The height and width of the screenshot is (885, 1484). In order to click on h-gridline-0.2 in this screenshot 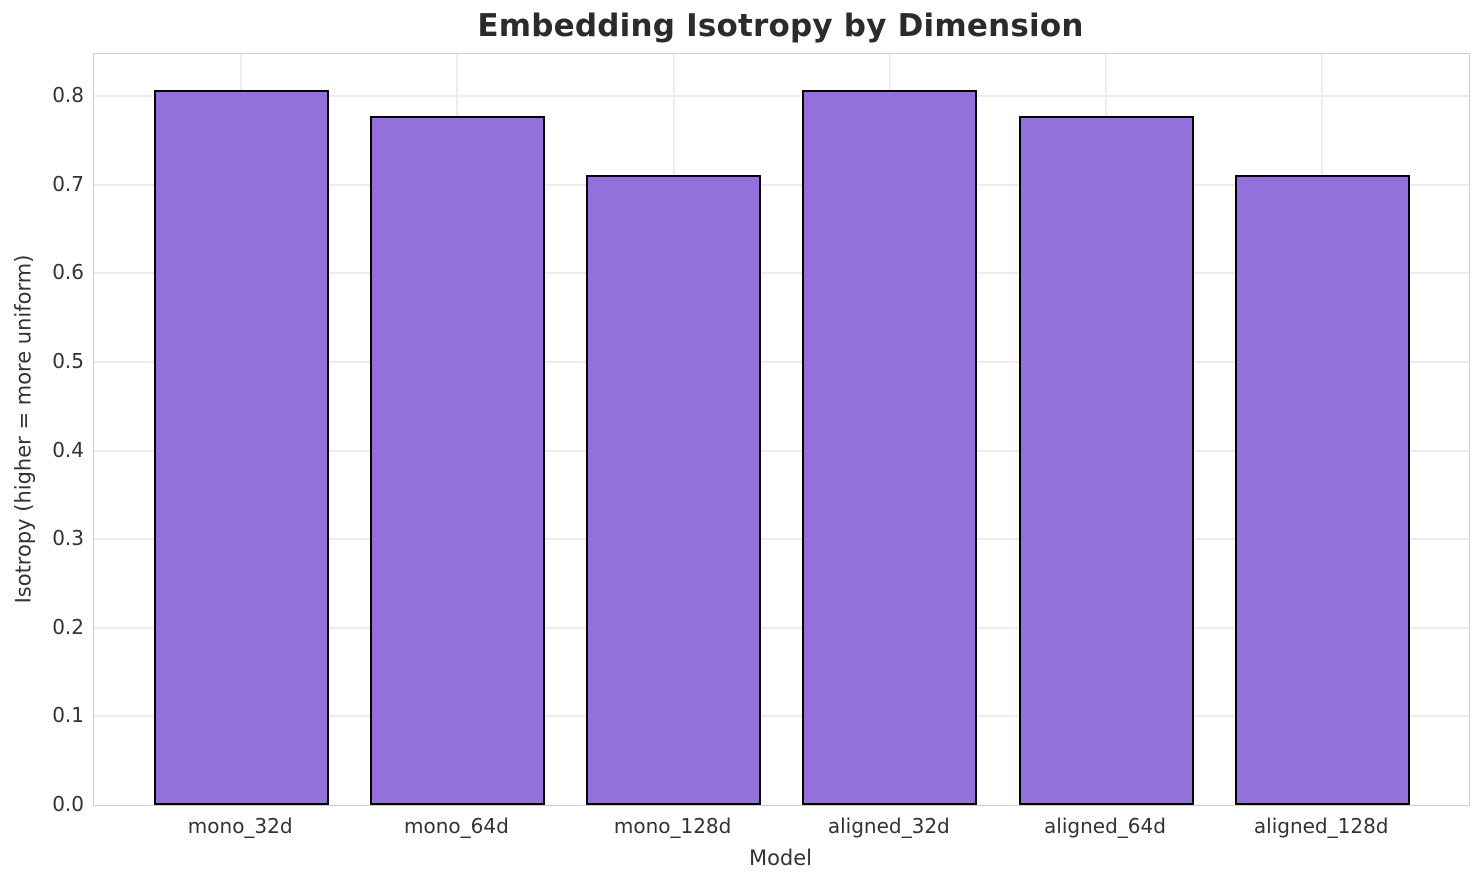, I will do `click(781, 627)`.